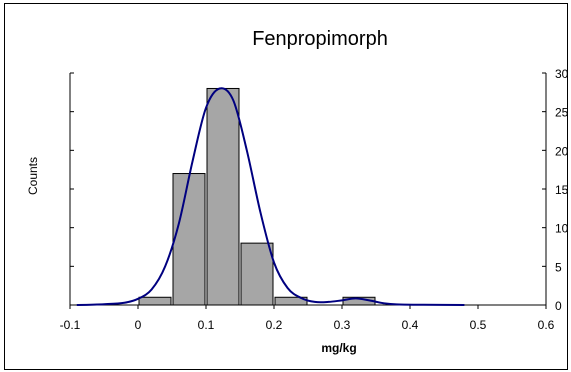 The height and width of the screenshot is (372, 571). I want to click on y-axis-label: Counts, so click(33, 176).